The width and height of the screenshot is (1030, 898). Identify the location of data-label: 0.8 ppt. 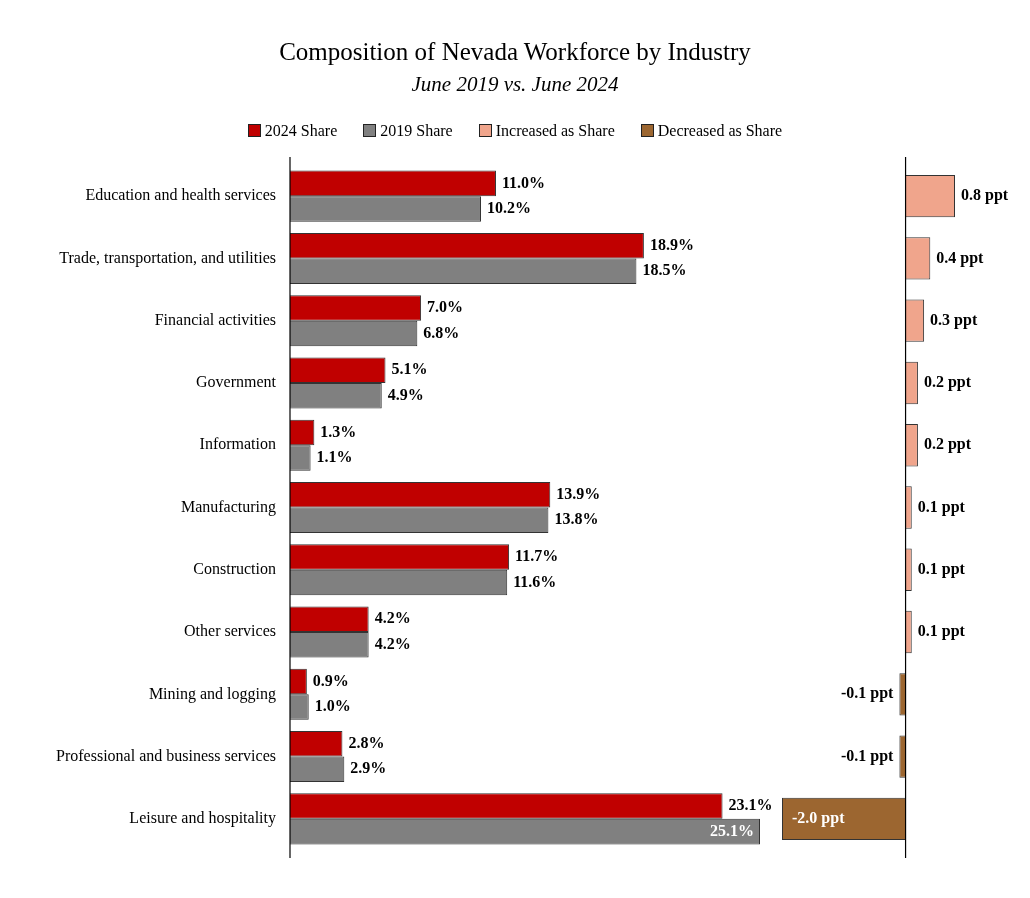
(985, 195).